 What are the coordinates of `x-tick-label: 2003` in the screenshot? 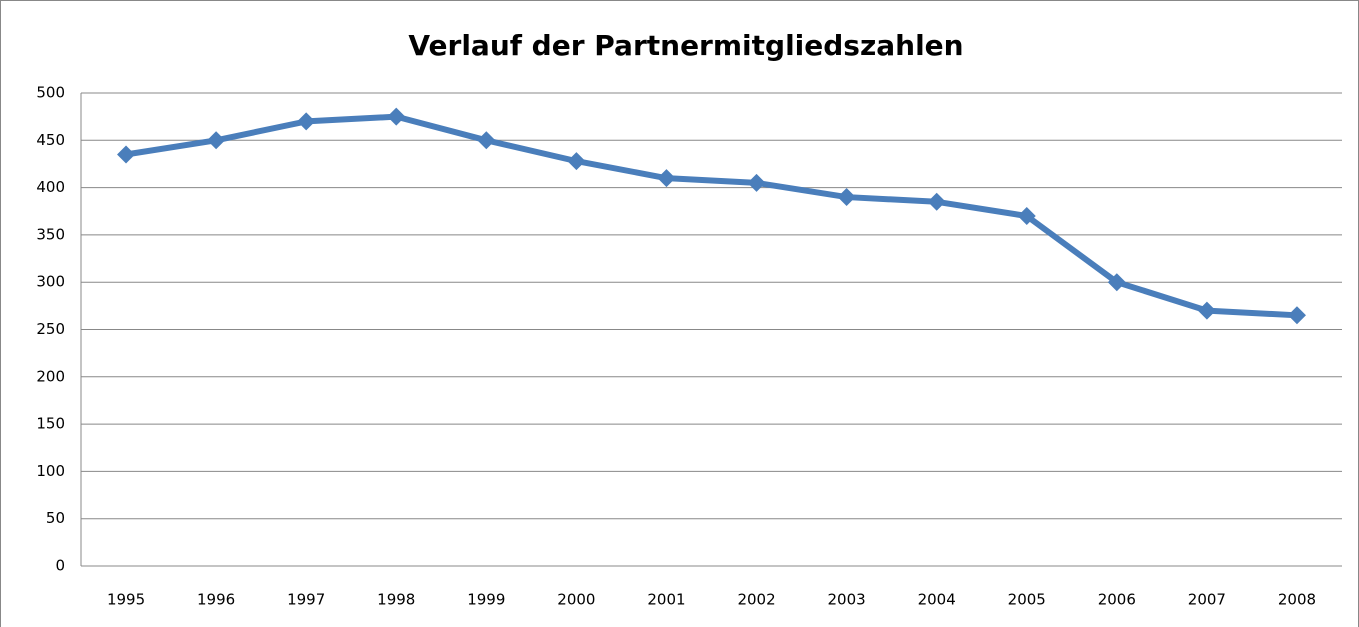 It's located at (847, 600).